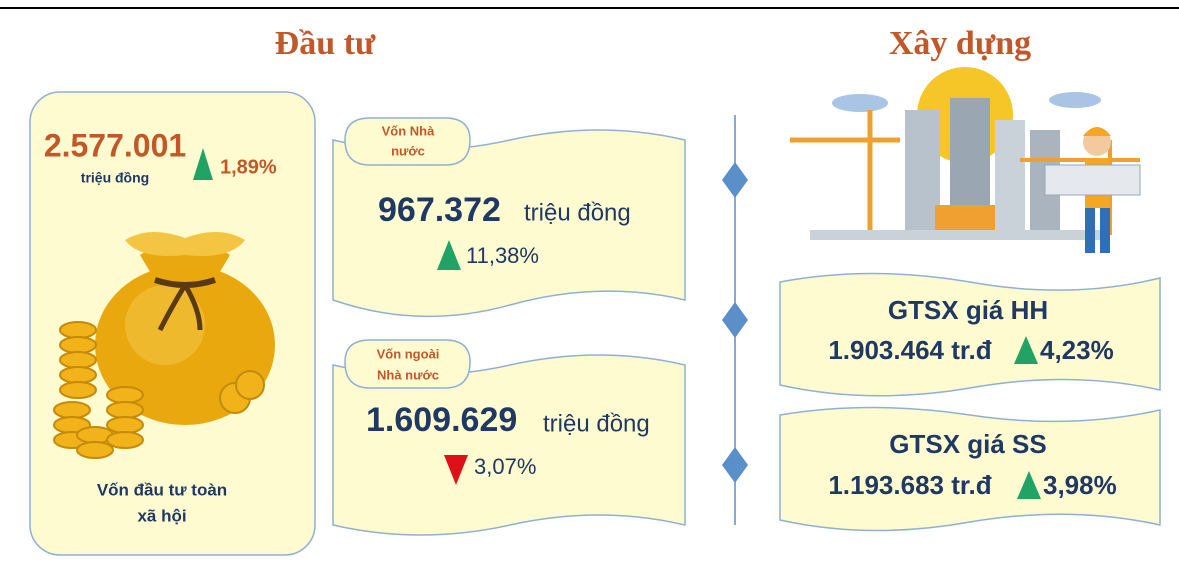 The height and width of the screenshot is (574, 1179). What do you see at coordinates (408, 130) in the screenshot?
I see `state-label-line: Vốn Nhà` at bounding box center [408, 130].